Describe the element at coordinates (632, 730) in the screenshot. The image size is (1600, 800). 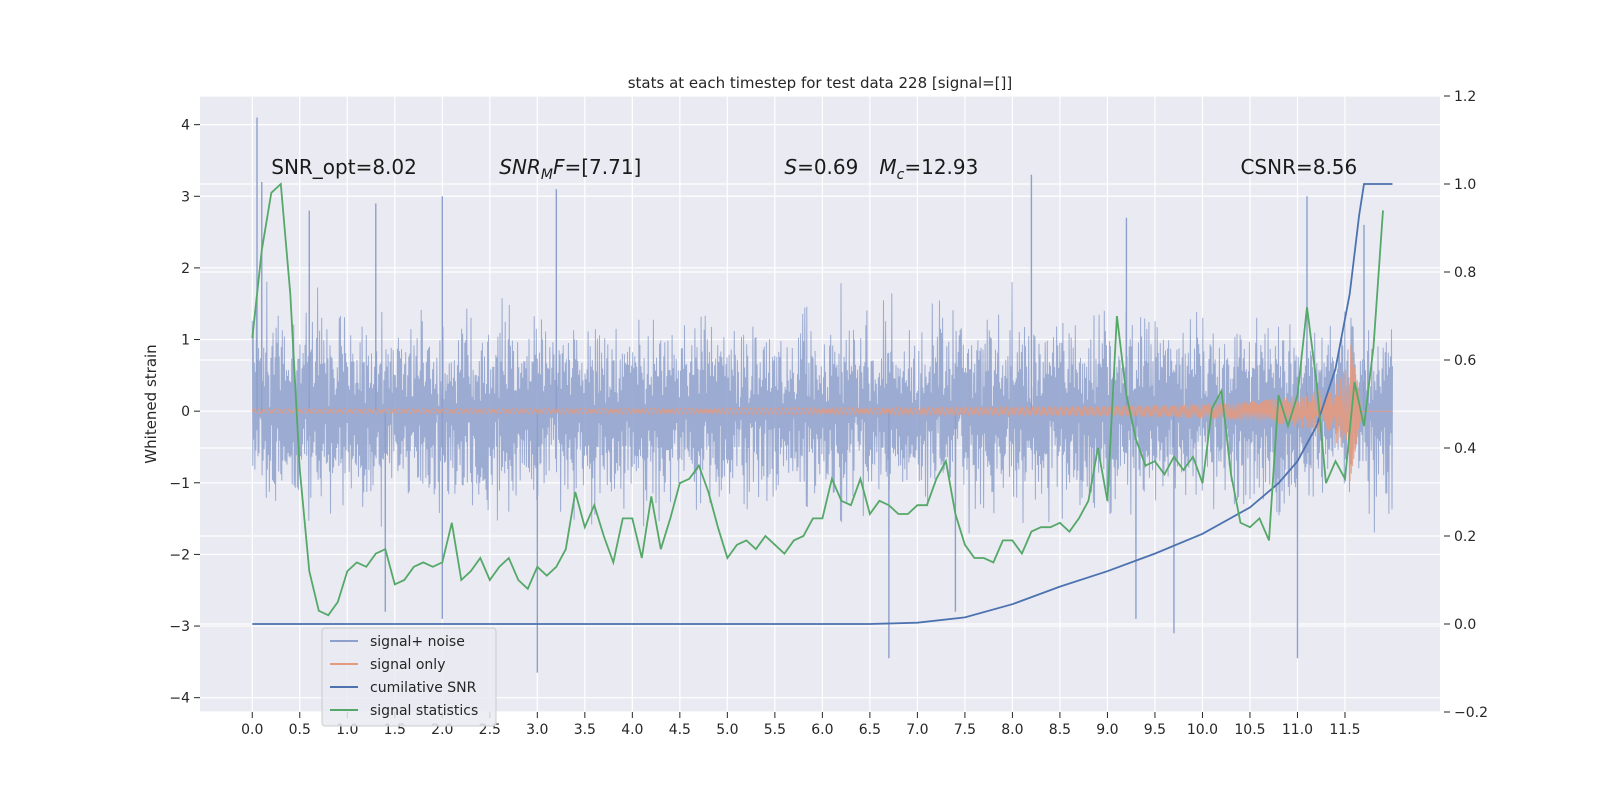
I see `x-tick-8: 4.0` at that location.